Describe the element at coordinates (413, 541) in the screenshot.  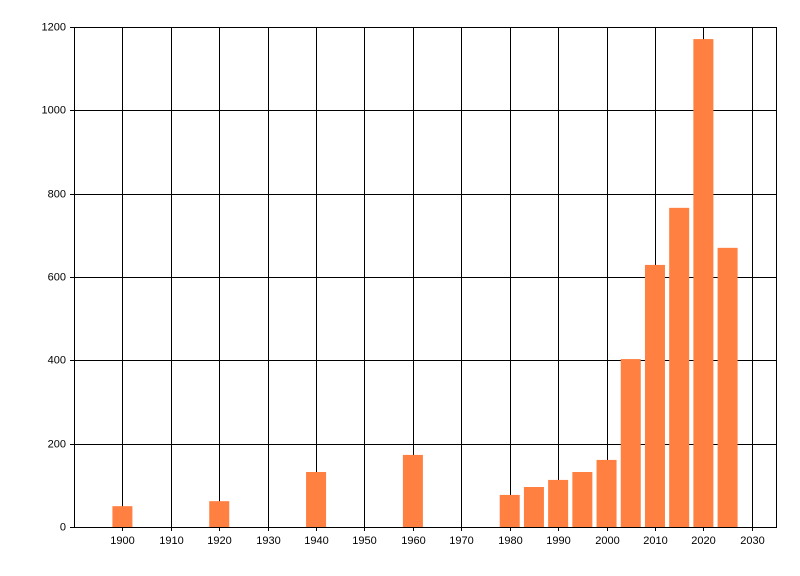
I see `x-tick-label: 1960` at that location.